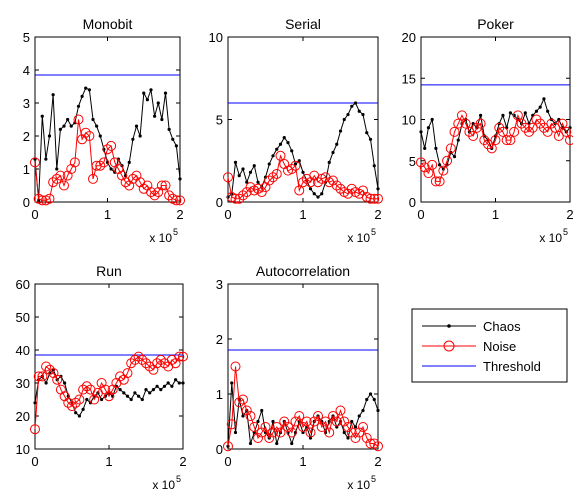 The width and height of the screenshot is (573, 498). I want to click on x-multiplier-base: x 10, so click(358, 485).